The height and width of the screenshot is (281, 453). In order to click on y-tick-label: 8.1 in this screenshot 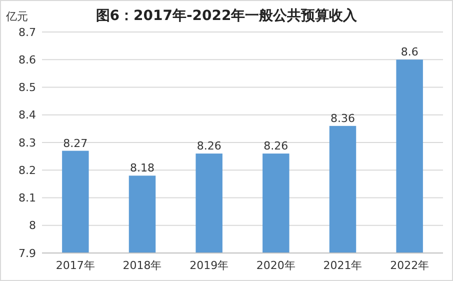, I will do `click(27, 198)`.